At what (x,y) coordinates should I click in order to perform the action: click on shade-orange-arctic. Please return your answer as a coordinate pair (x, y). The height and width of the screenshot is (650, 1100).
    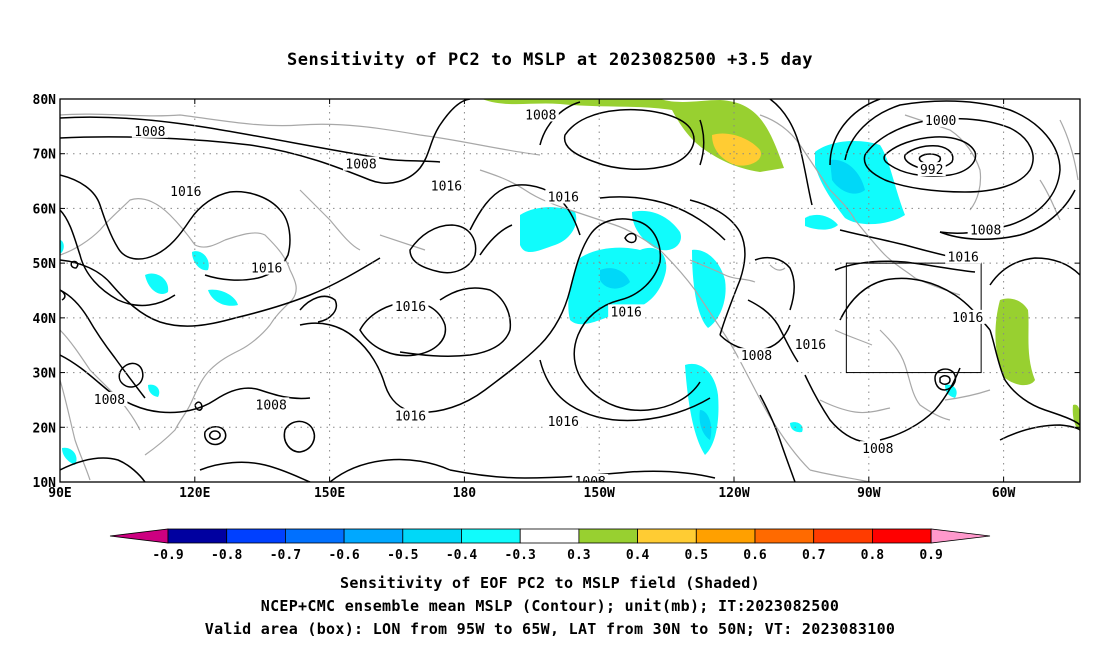
    Looking at the image, I should click on (736, 149).